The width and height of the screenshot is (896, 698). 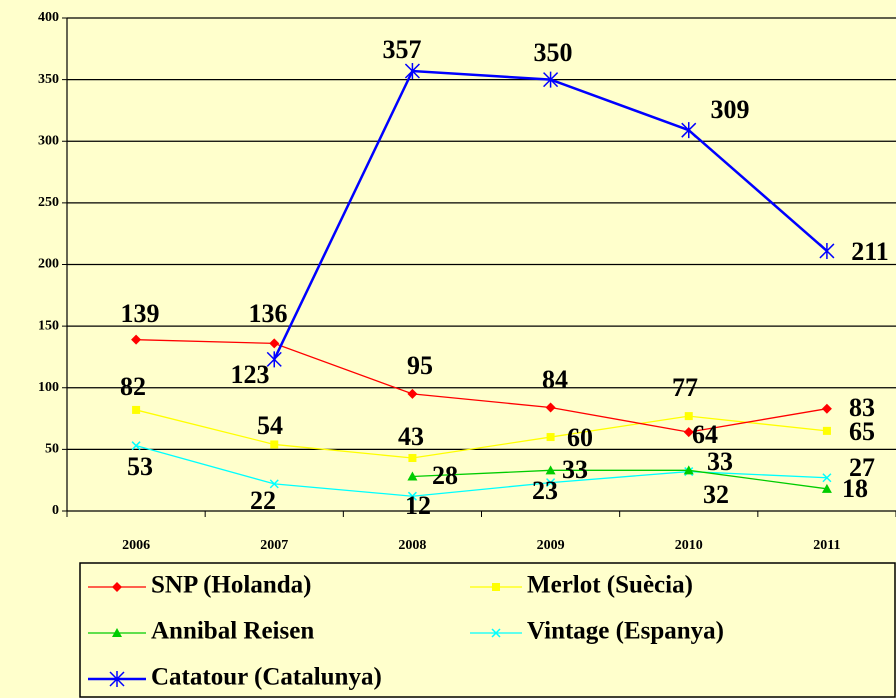 I want to click on y-tick-label: 200, so click(x=48, y=264).